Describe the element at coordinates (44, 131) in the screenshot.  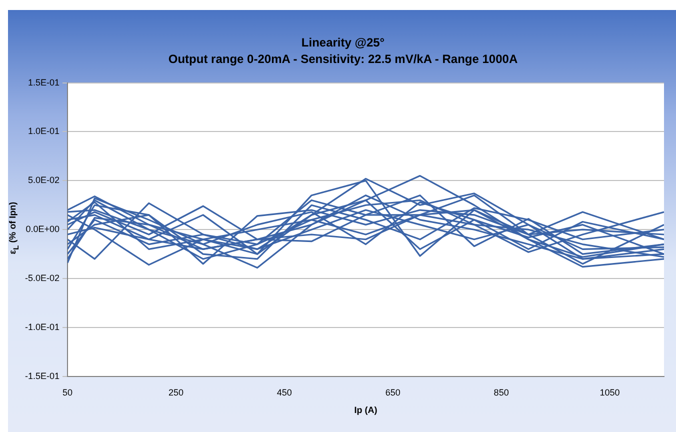
I see `y-tick-label: 1.0E-01` at that location.